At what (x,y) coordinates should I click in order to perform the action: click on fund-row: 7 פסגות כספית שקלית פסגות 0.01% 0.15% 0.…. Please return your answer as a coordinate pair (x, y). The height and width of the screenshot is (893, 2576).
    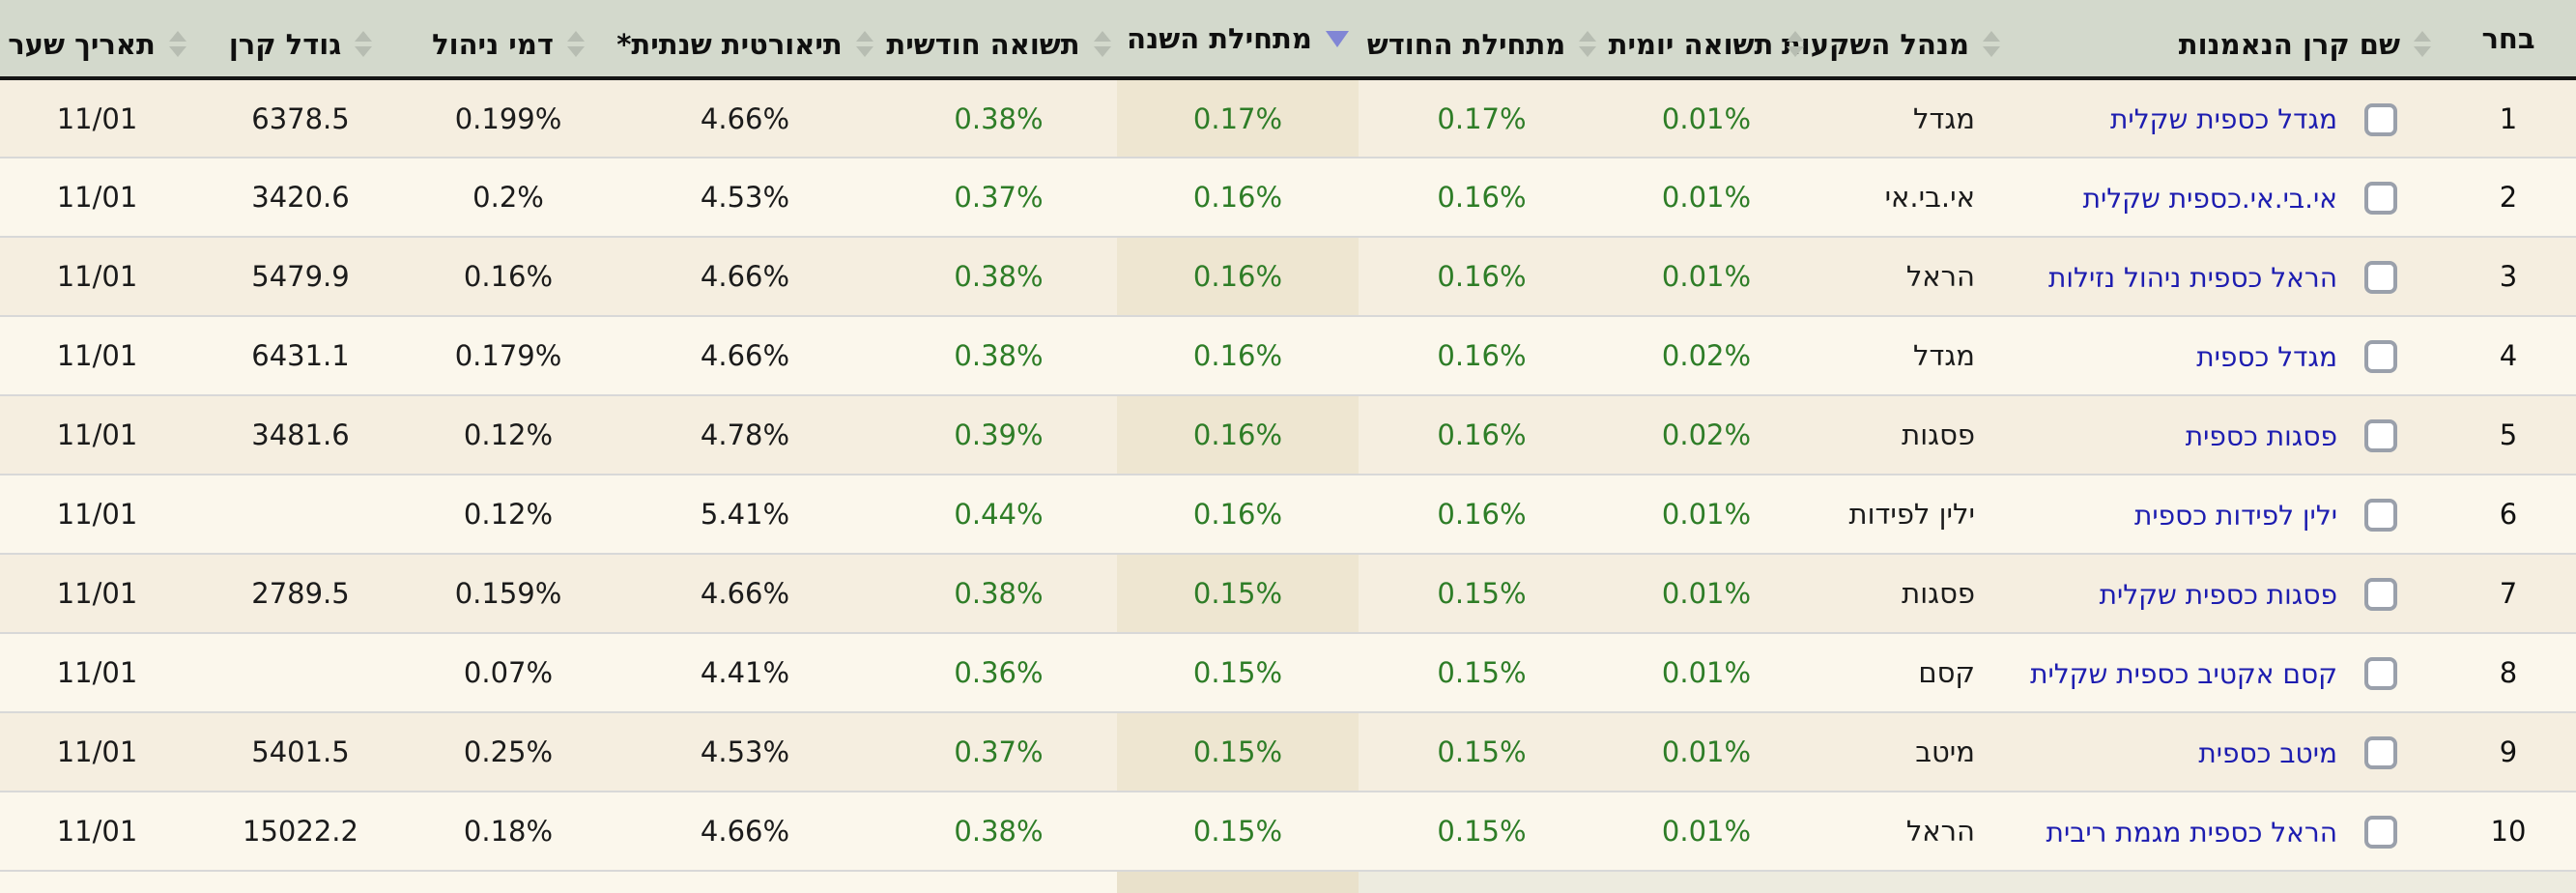
    Looking at the image, I should click on (1288, 594).